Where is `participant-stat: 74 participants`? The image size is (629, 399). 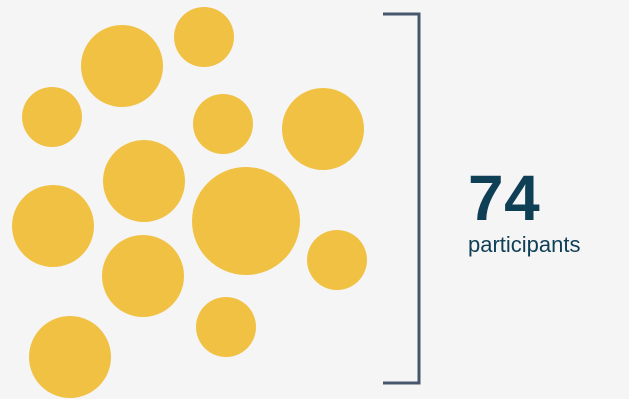 participant-stat: 74 participants is located at coordinates (548, 210).